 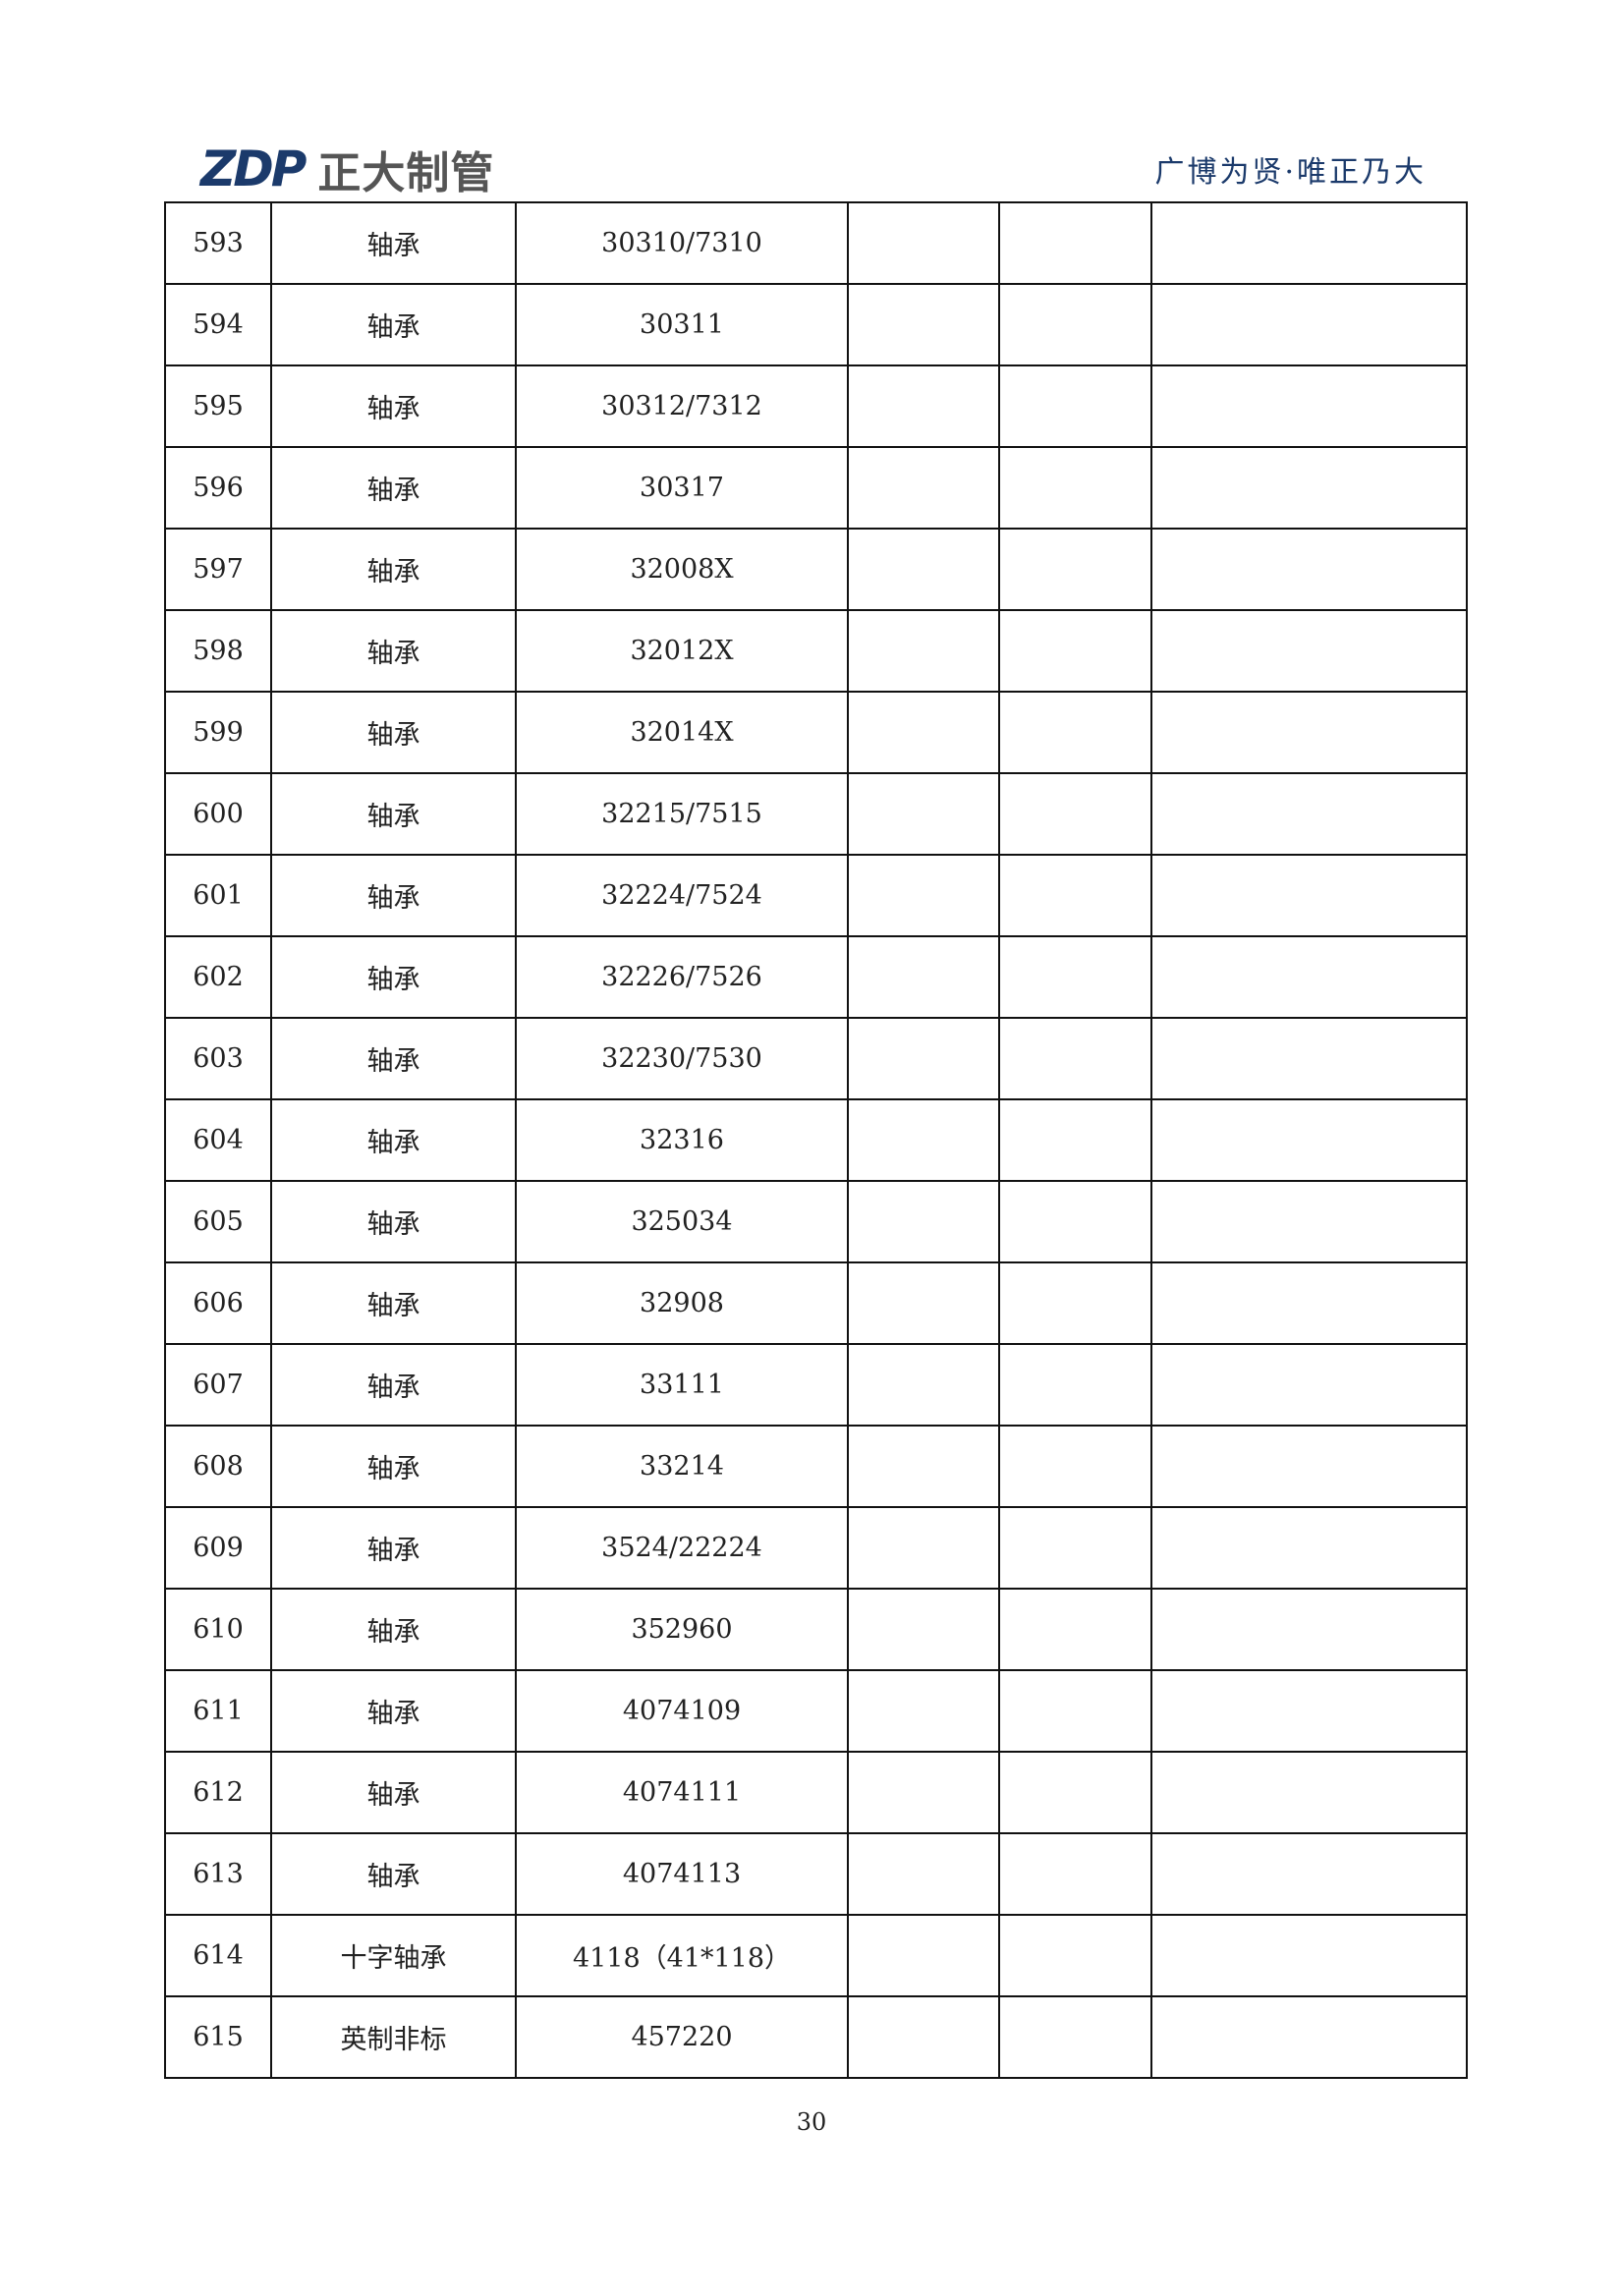 I want to click on table-row: 615 英制非标 457220, so click(x=816, y=2037).